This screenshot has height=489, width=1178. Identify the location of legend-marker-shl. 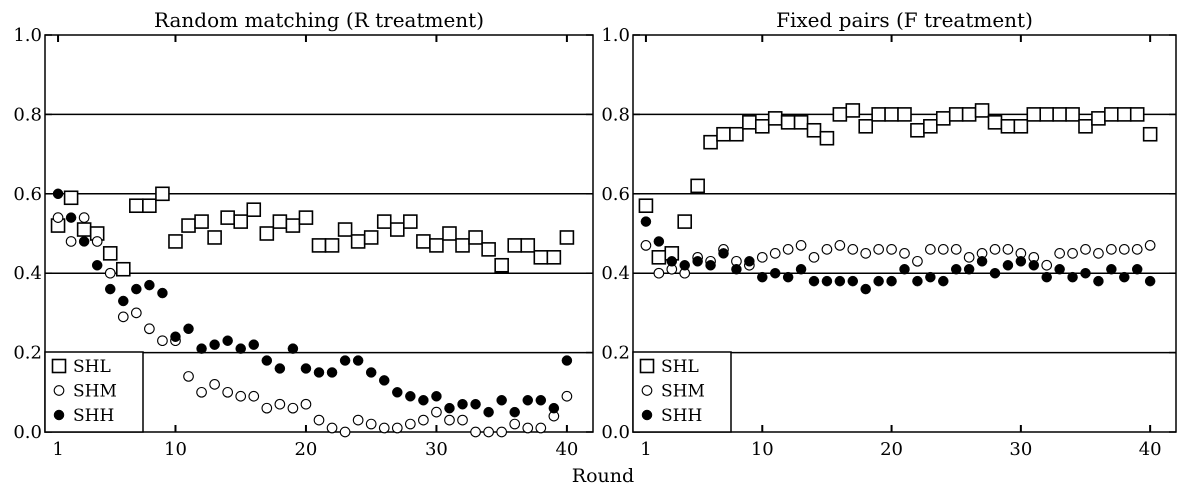
(59, 366).